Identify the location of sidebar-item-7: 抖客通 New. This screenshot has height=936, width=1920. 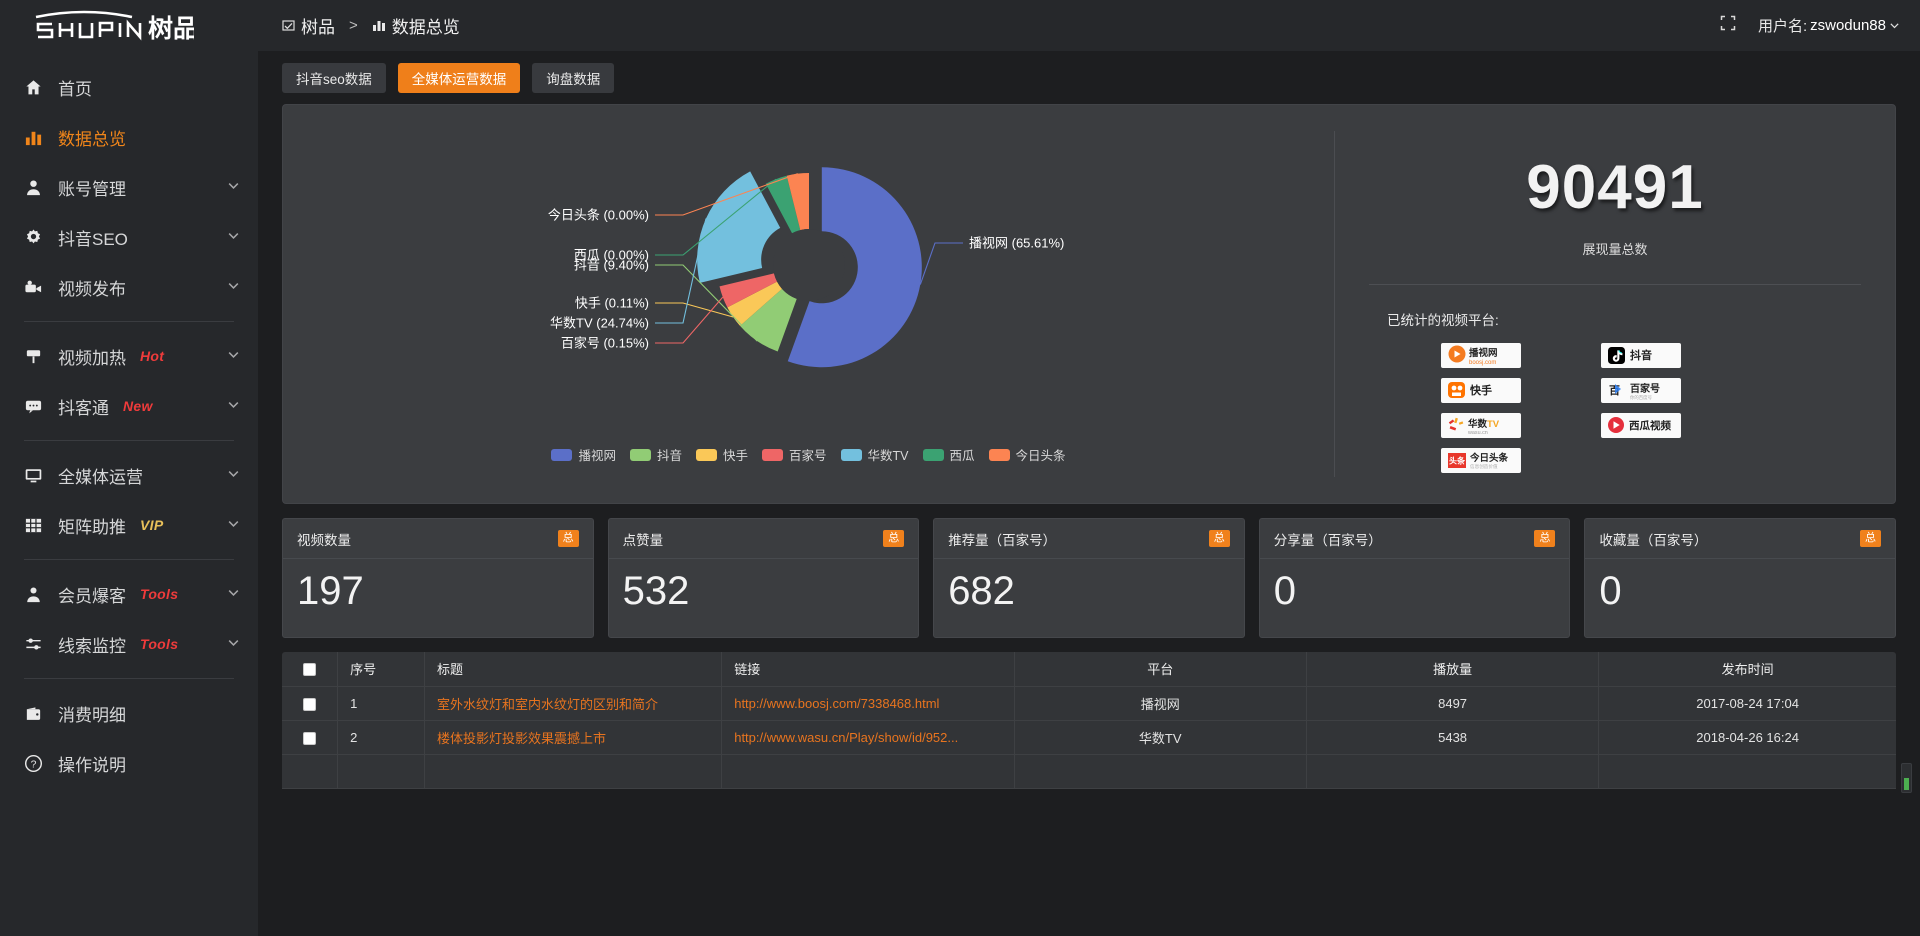
(129, 406).